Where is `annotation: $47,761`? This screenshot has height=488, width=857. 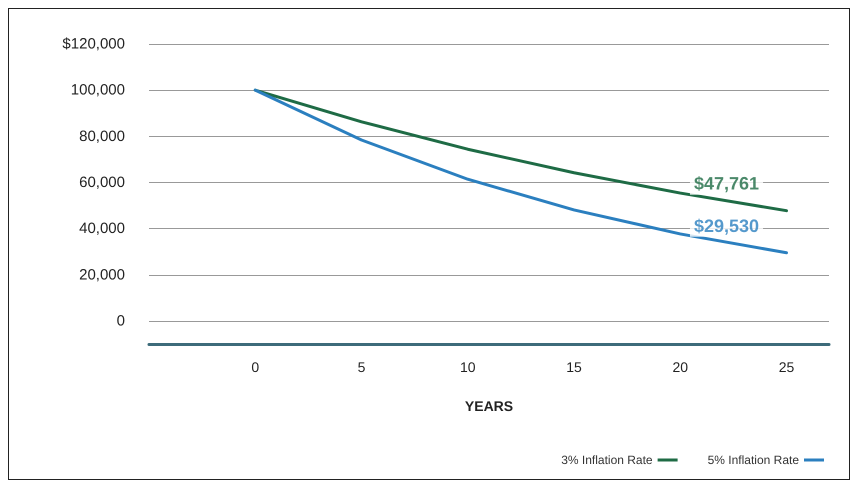 annotation: $47,761 is located at coordinates (727, 184).